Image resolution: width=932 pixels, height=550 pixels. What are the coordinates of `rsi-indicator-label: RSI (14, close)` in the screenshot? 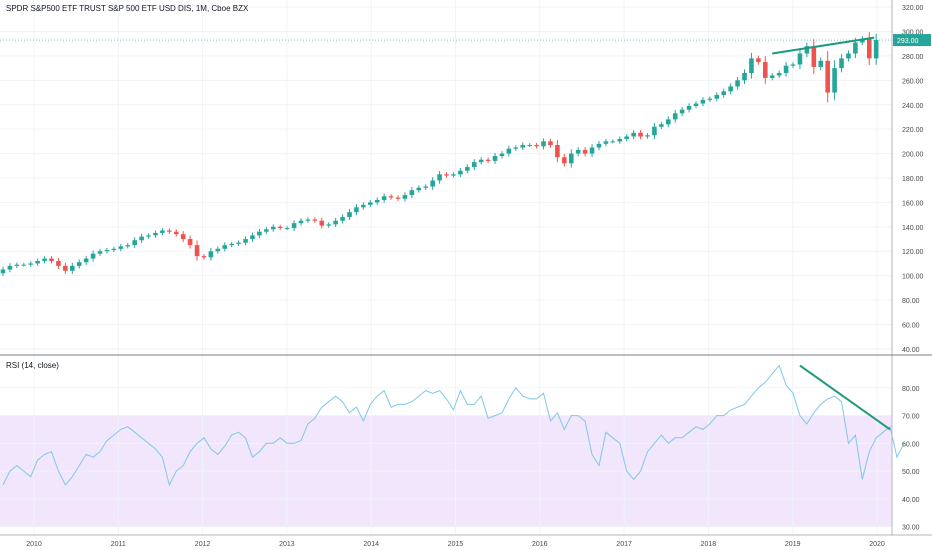 It's located at (32, 365).